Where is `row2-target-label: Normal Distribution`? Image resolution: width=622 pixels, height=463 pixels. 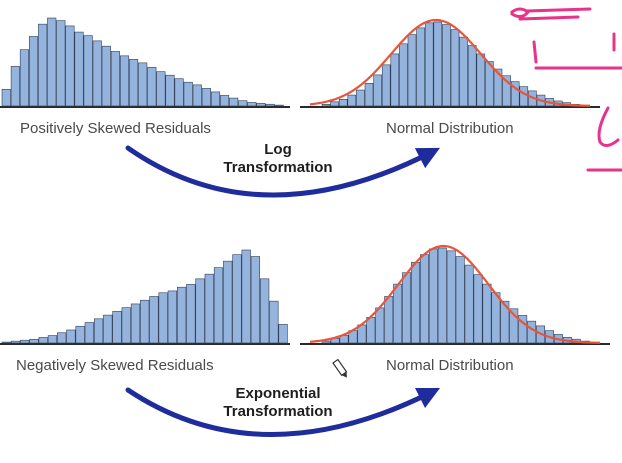
row2-target-label: Normal Distribution is located at coordinates (450, 365).